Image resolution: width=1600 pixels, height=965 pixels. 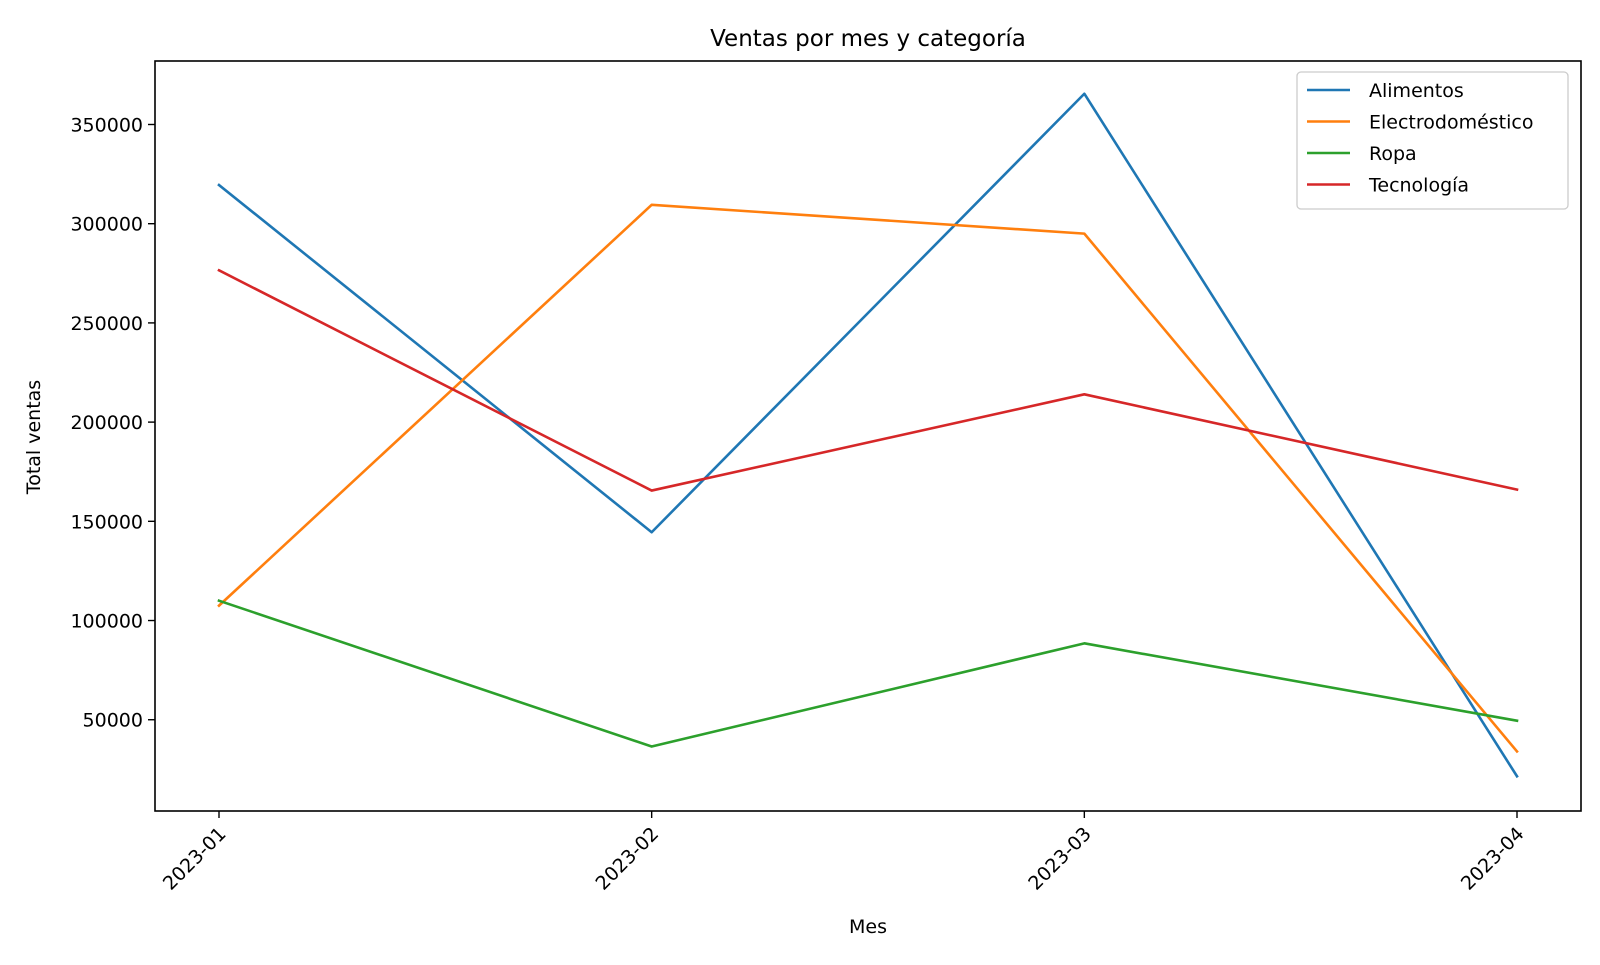 I want to click on legend-box, so click(x=1432, y=140).